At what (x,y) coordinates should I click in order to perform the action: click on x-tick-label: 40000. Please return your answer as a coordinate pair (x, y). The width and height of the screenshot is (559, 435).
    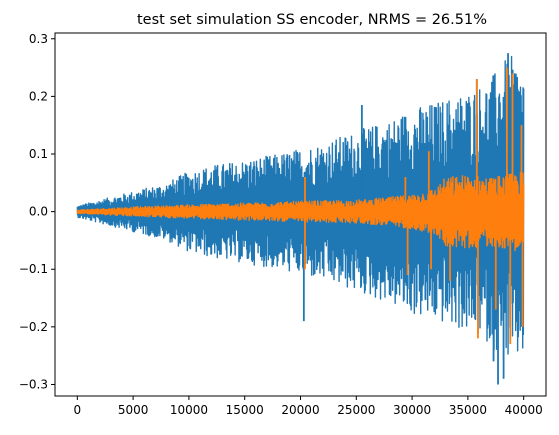
    Looking at the image, I should click on (524, 410).